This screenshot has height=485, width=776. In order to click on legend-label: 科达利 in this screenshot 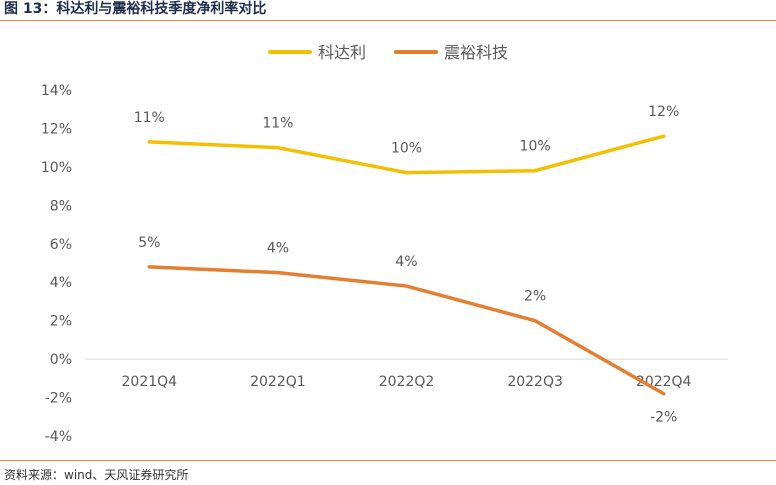, I will do `click(342, 52)`.